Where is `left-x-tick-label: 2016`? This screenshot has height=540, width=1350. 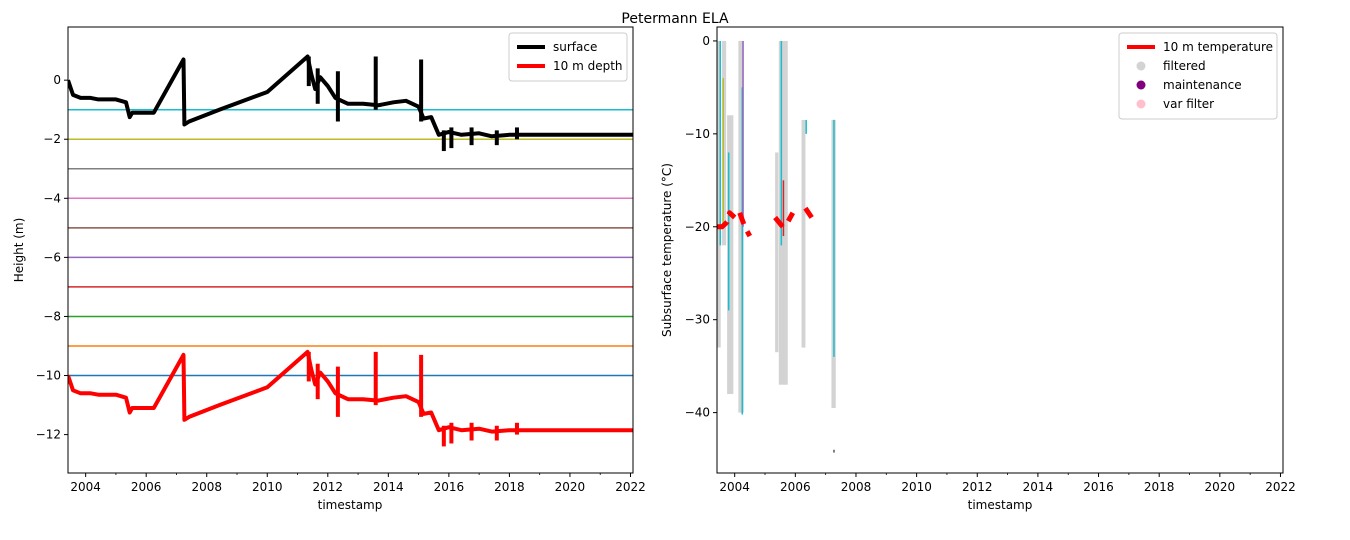 left-x-tick-label: 2016 is located at coordinates (449, 487).